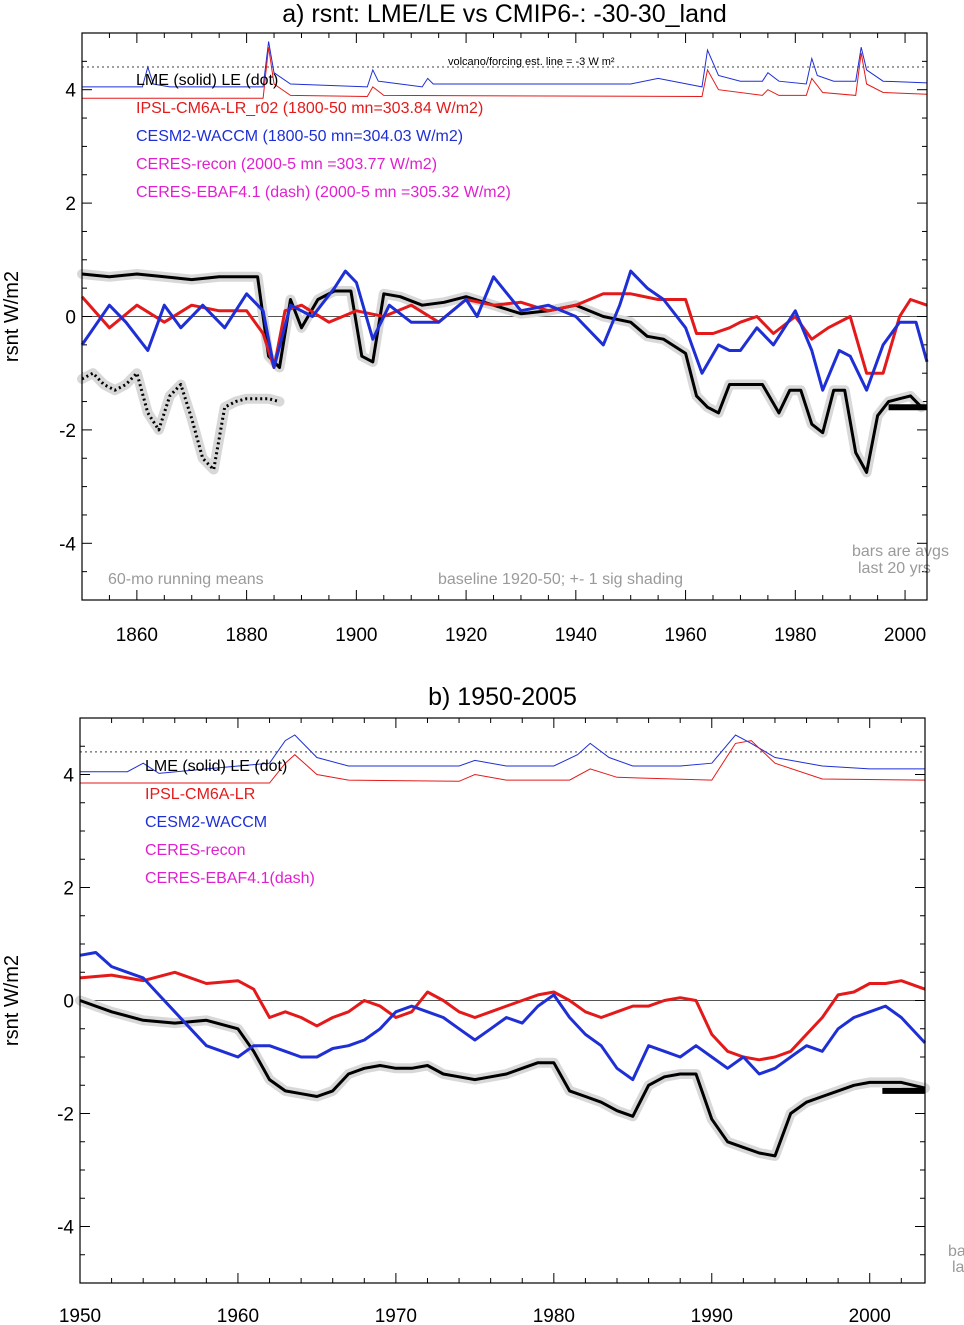 This screenshot has width=964, height=1325. Describe the element at coordinates (712, 1315) in the screenshot. I see `x-tick-label: 1990` at that location.